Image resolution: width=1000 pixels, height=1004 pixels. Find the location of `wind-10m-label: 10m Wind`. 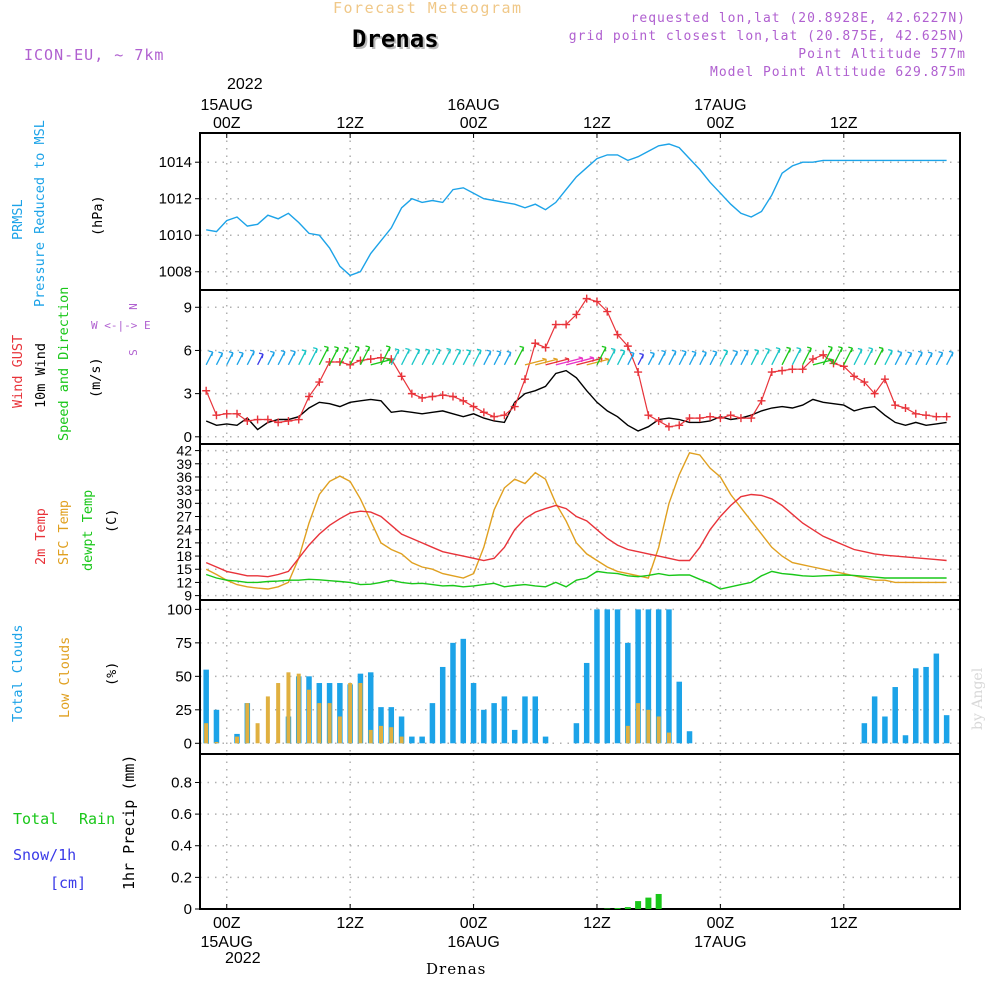

wind-10m-label: 10m Wind is located at coordinates (41, 375).